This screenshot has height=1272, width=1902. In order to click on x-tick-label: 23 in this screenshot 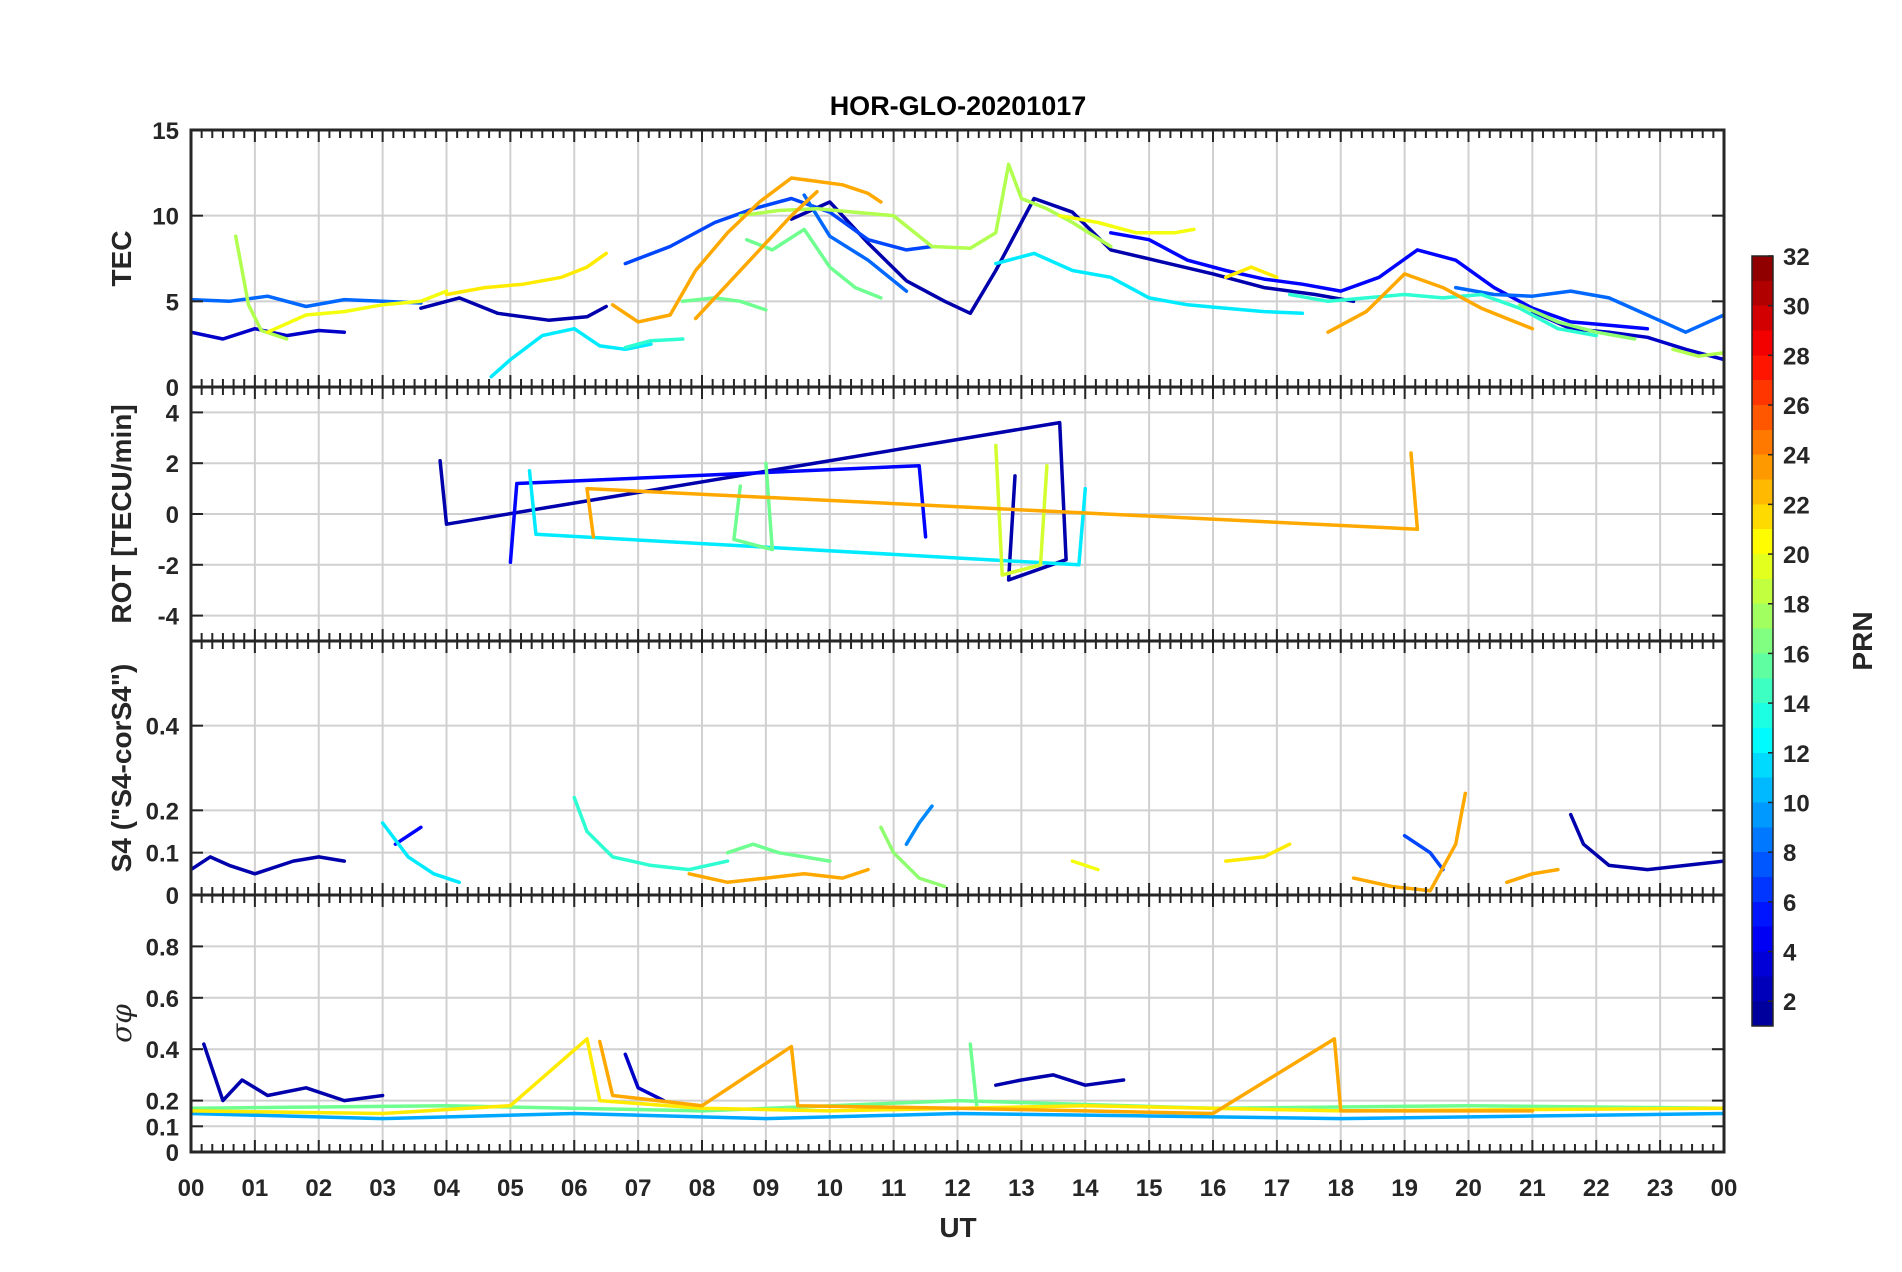, I will do `click(1660, 1188)`.